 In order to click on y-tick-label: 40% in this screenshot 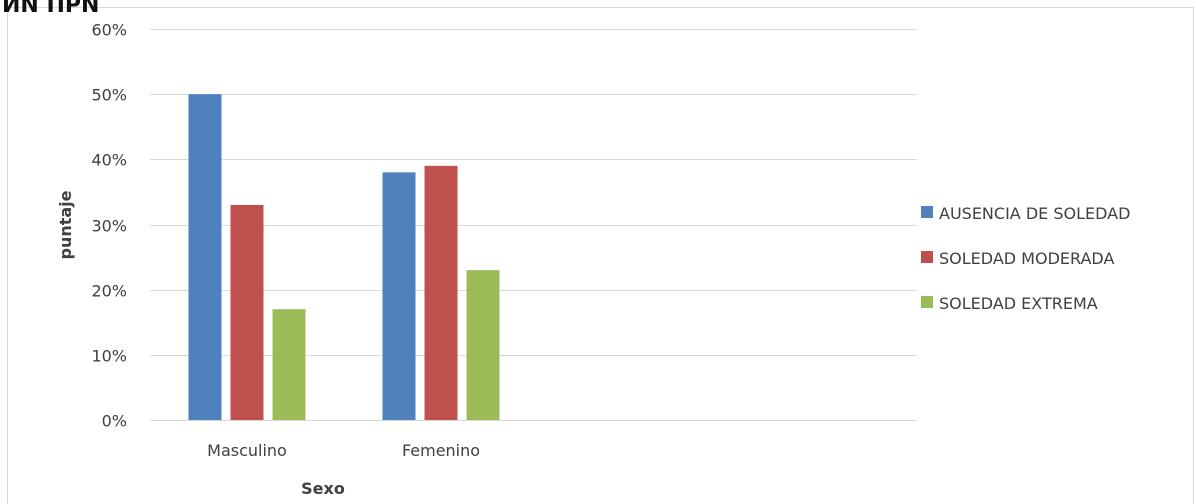, I will do `click(109, 160)`.